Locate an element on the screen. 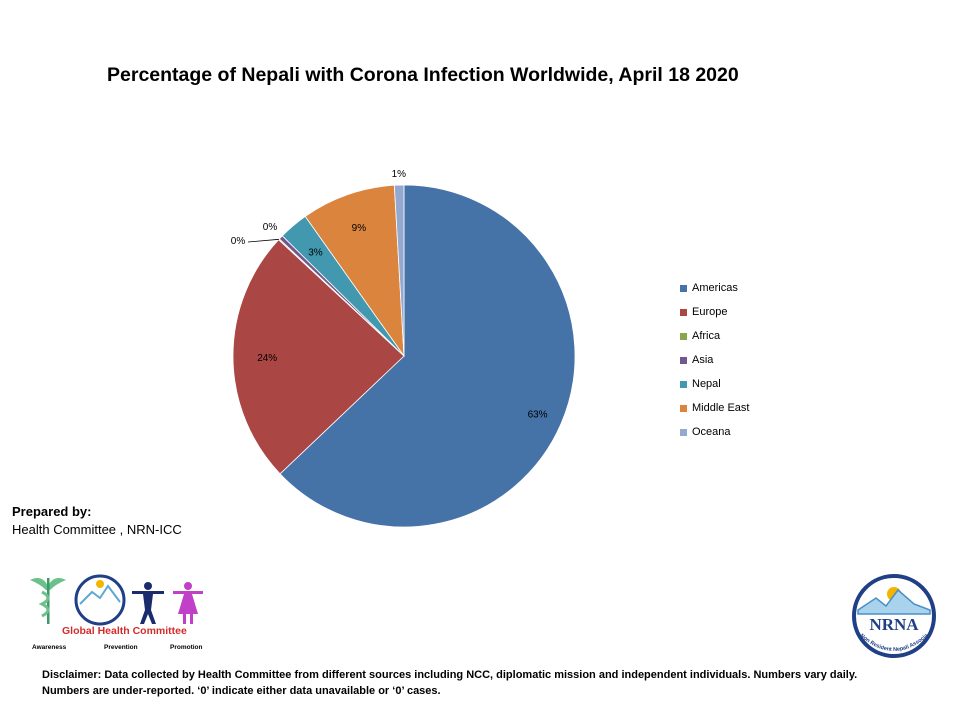  prepared-by-heading: Prepared by: is located at coordinates (52, 511).